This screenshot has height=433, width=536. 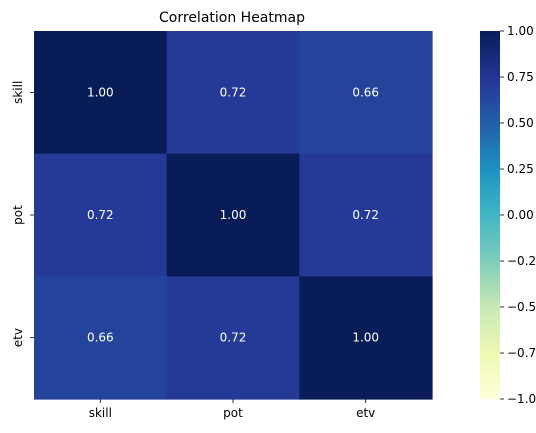 I want to click on cell-label-skill-skill: 1.00, so click(x=100, y=92).